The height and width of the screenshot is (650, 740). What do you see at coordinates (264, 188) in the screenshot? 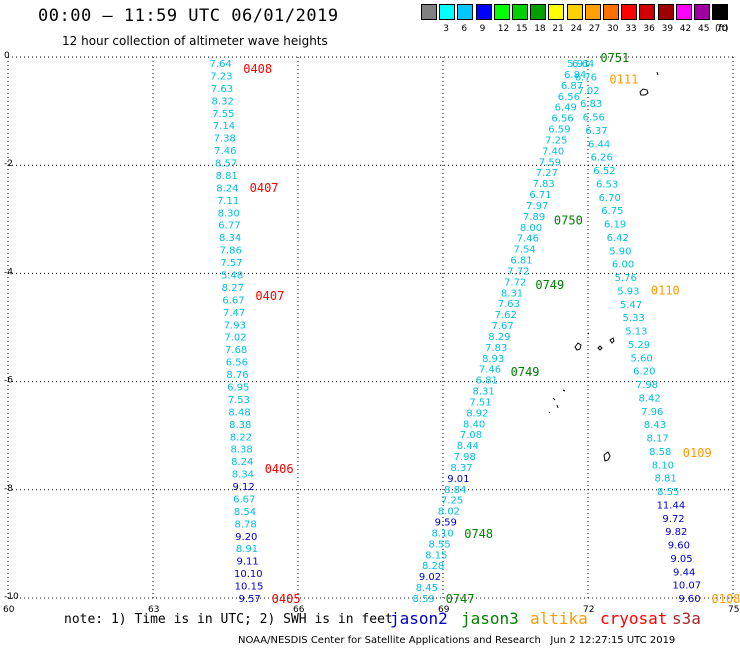
I see `pass-time-label: 0407` at bounding box center [264, 188].